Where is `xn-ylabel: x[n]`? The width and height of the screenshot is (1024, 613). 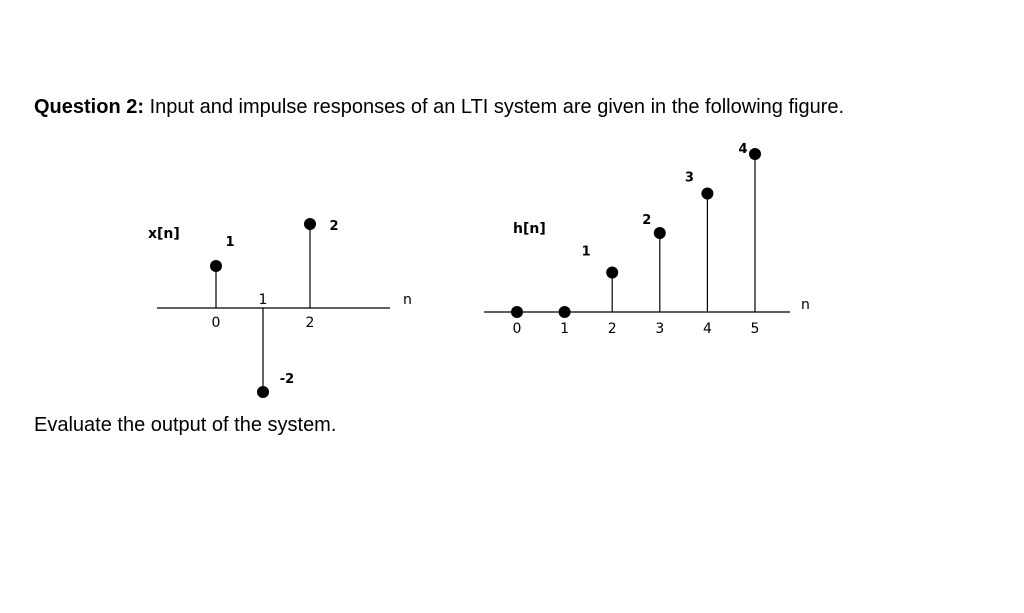
xn-ylabel: x[n] is located at coordinates (164, 234).